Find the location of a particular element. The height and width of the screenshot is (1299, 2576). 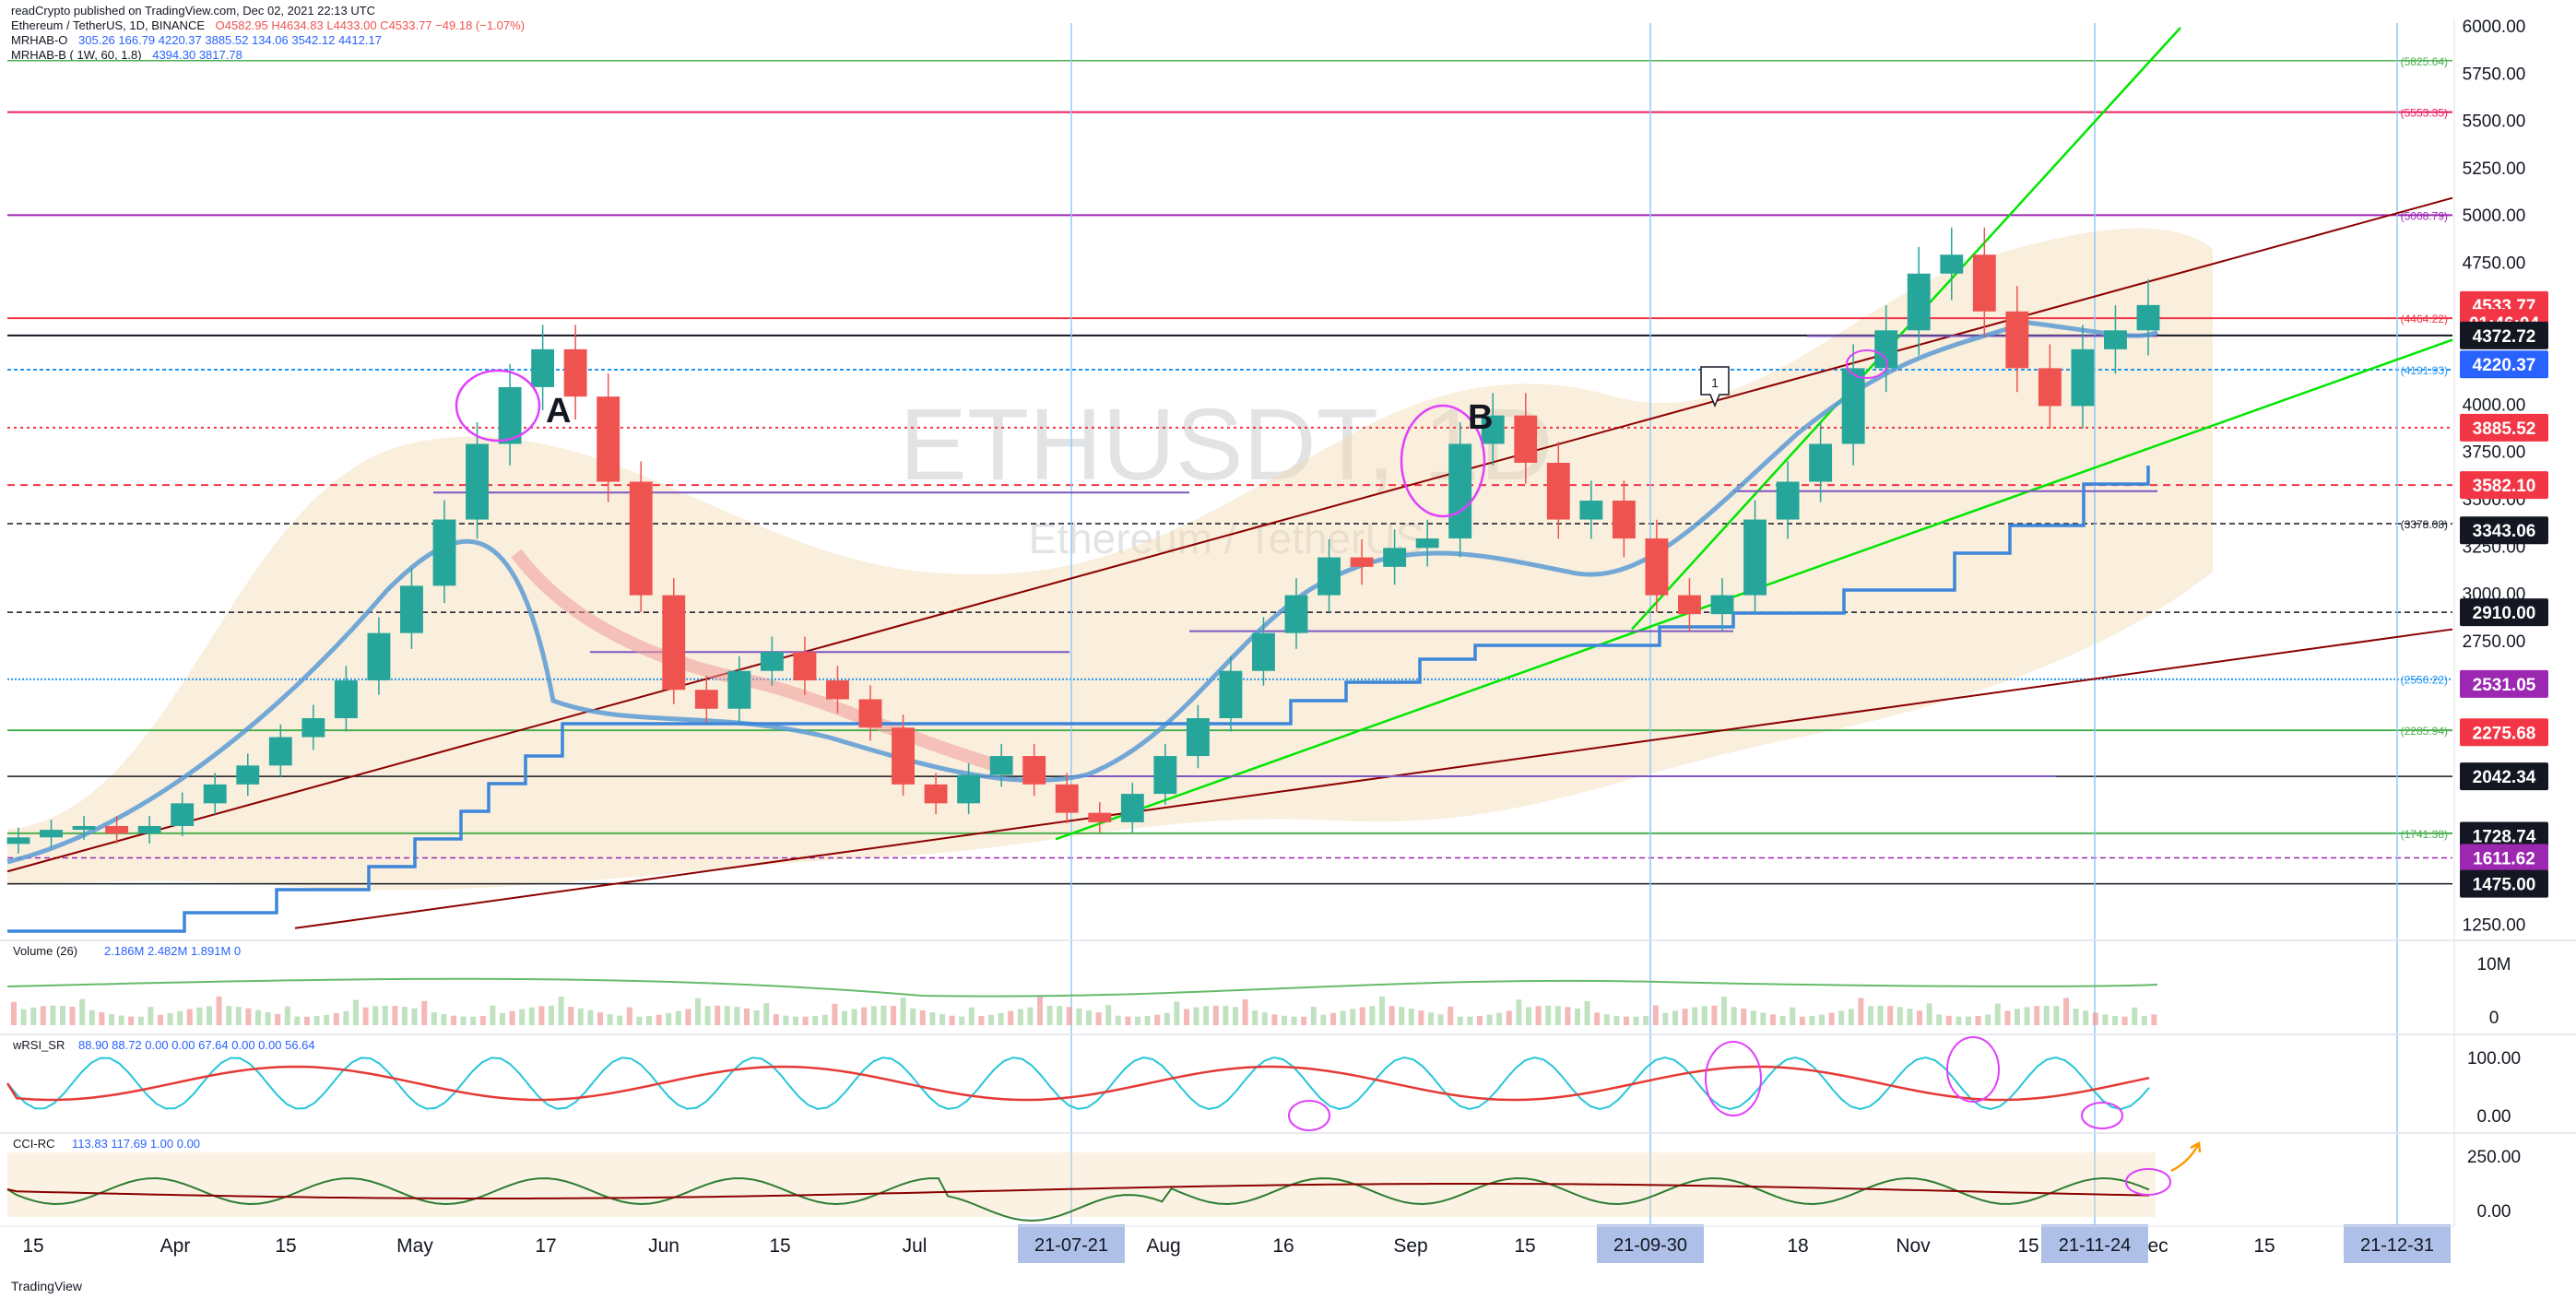

price-tag: 4220.37 is located at coordinates (2504, 365).